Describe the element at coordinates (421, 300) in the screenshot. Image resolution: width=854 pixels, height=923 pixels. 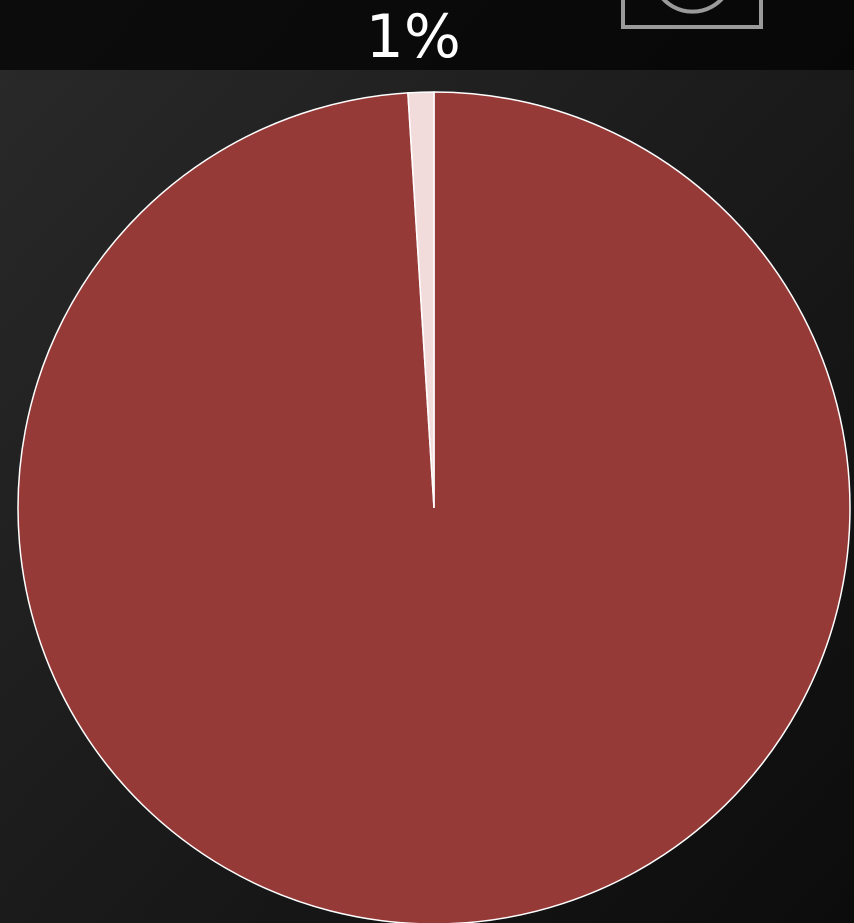
I see `pie-slice` at that location.